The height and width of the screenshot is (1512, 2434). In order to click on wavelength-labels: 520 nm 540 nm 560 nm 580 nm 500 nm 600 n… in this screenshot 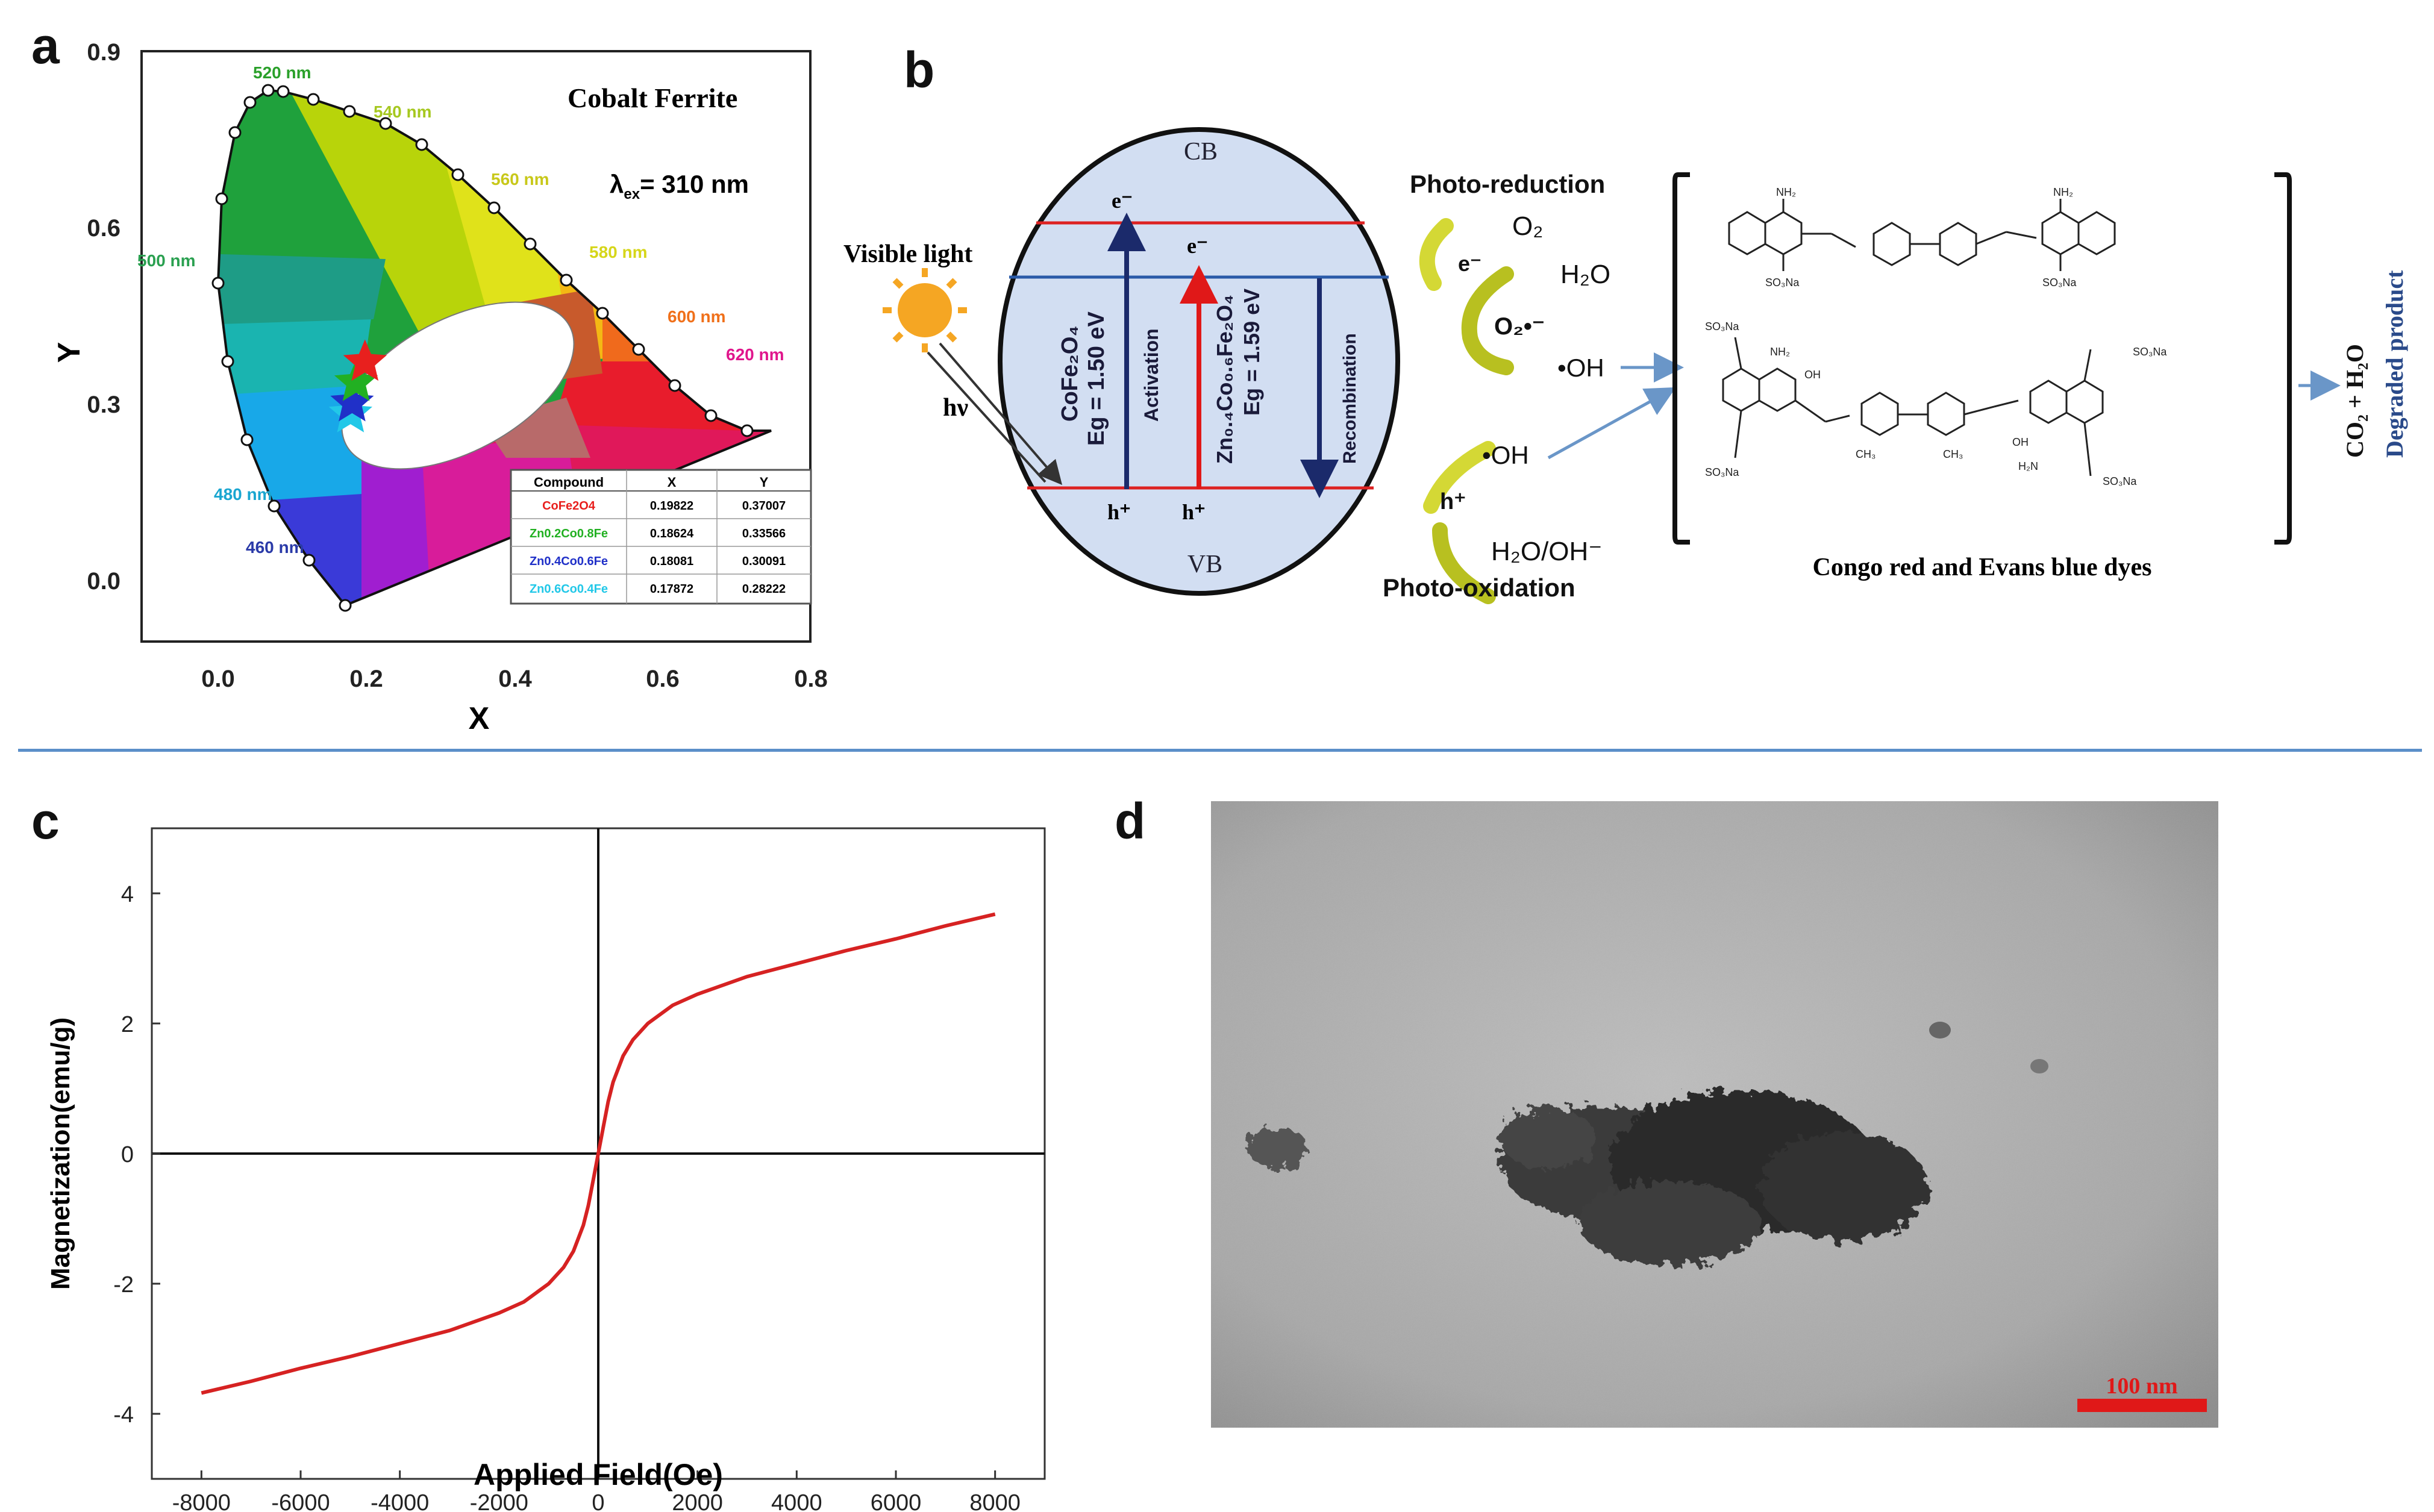, I will do `click(460, 310)`.